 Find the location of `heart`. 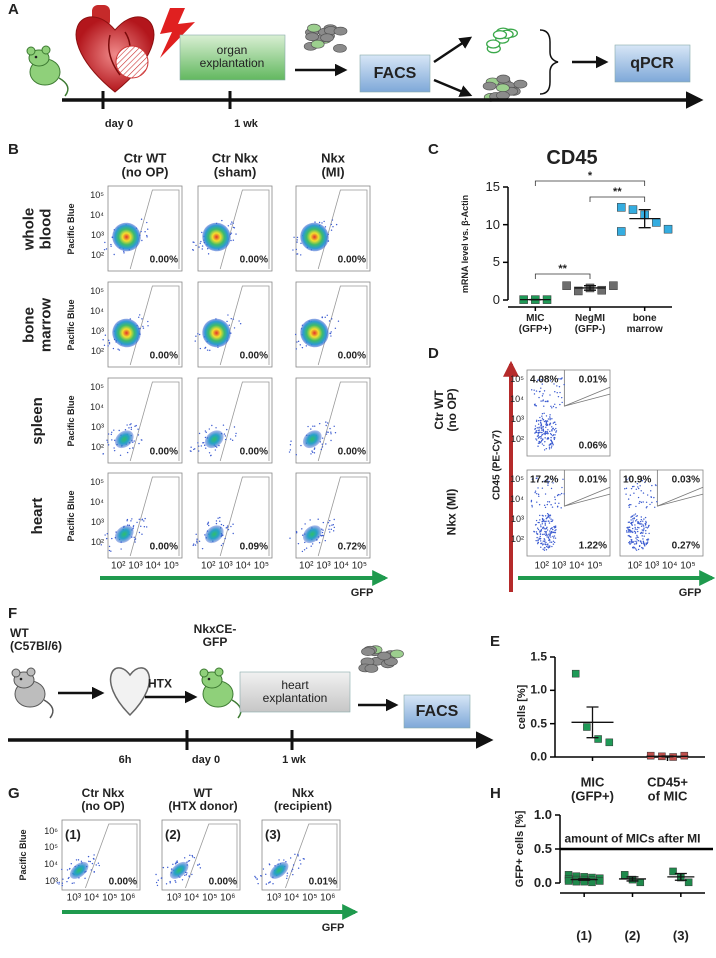

heart is located at coordinates (130, 692).